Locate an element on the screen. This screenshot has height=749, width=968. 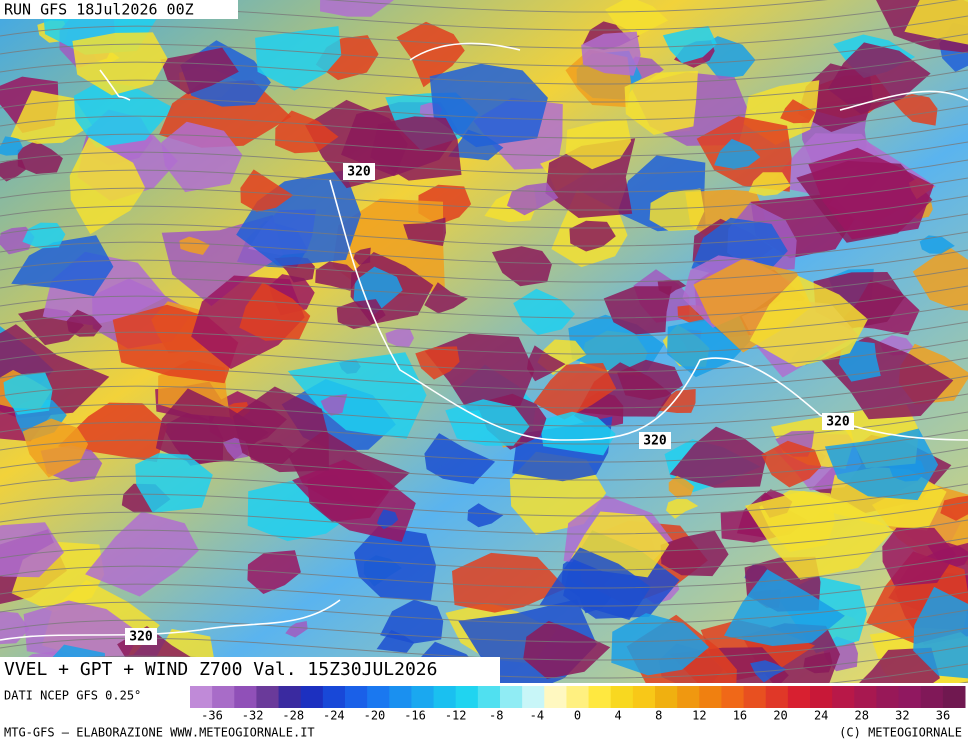
colorbar-label: 28 is located at coordinates (862, 716).